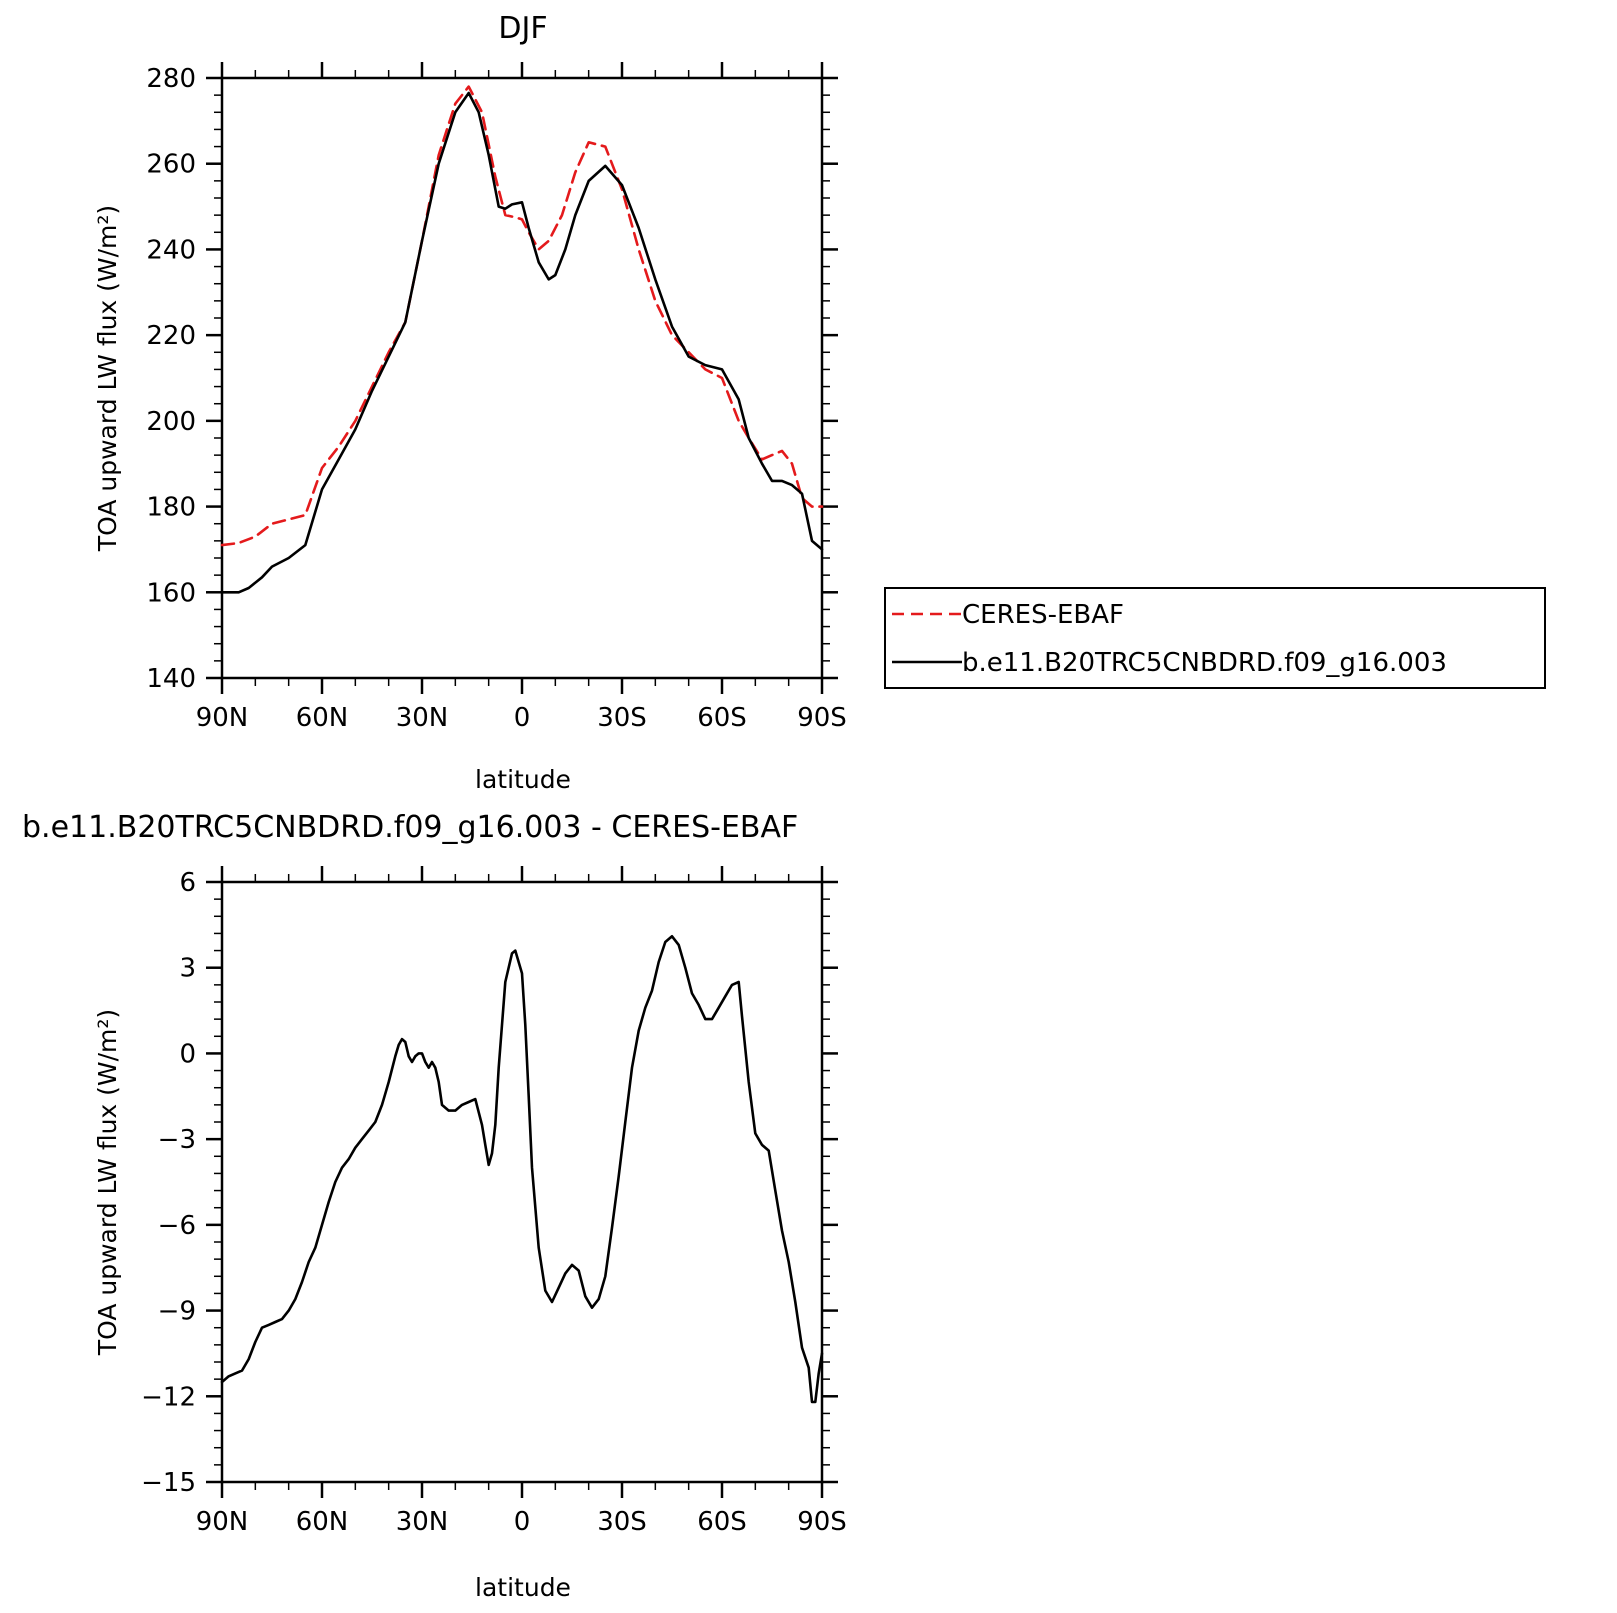 The width and height of the screenshot is (1617, 1613). Describe the element at coordinates (177, 1140) in the screenshot. I see `y-tick-label: −3` at that location.